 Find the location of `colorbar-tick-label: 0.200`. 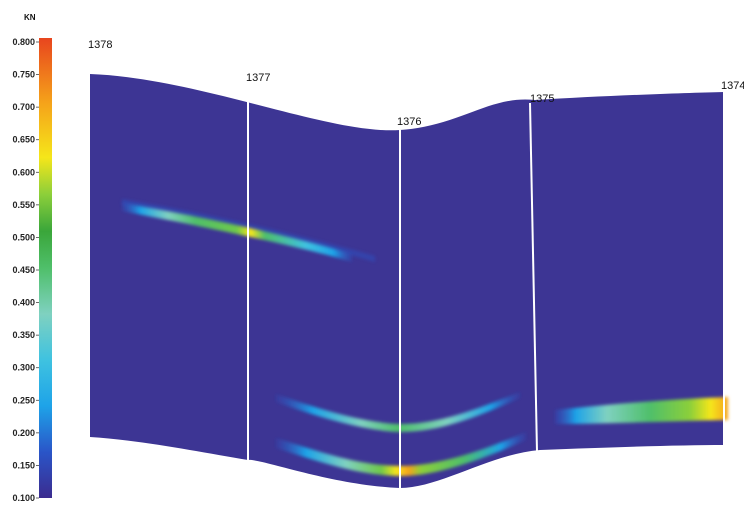

colorbar-tick-label: 0.200 is located at coordinates (23, 433).